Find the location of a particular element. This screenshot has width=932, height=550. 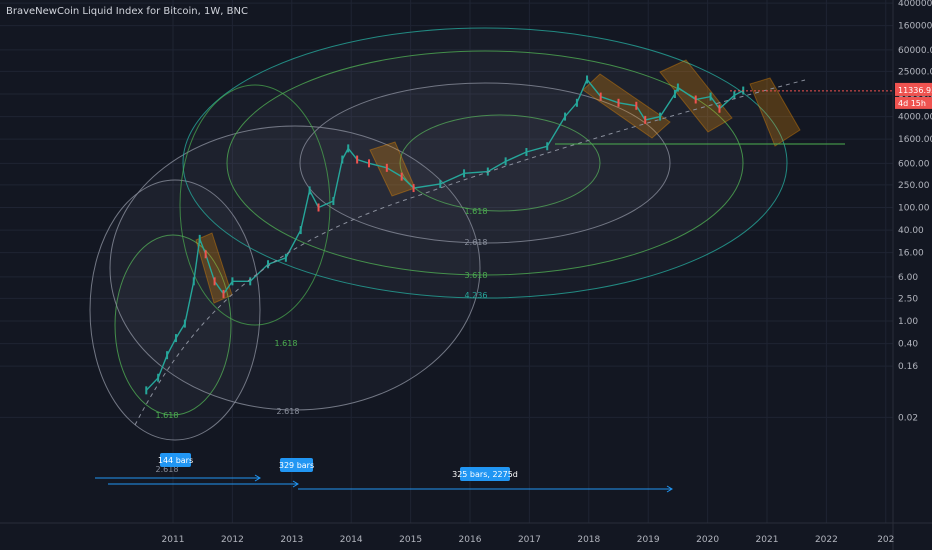

y-tick-label: 6.00 is located at coordinates (908, 278).